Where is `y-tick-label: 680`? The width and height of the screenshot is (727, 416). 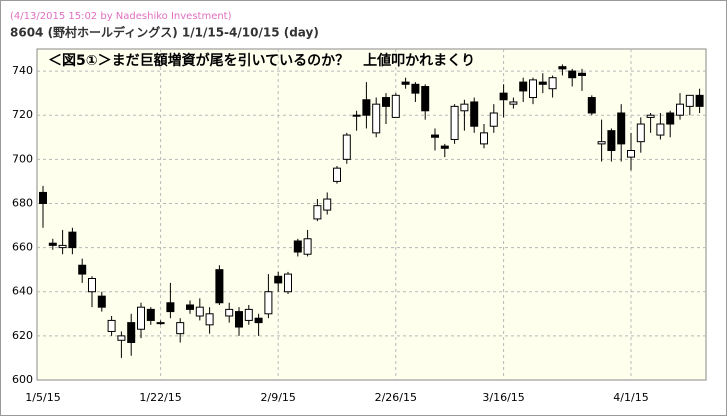
y-tick-label: 680 is located at coordinates (22, 202).